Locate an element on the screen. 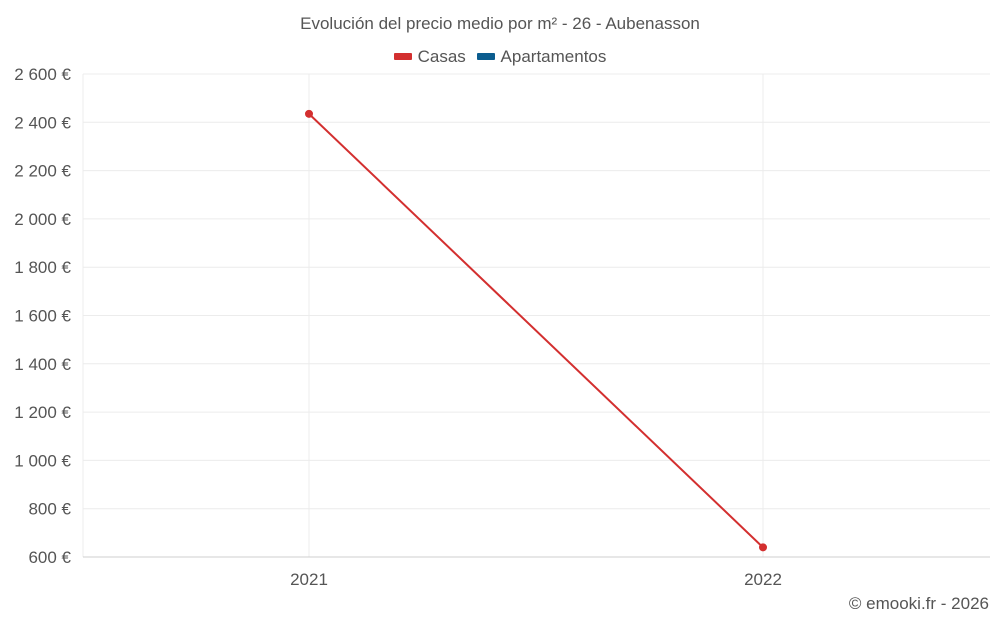  legend-label-apartamentos: Apartamentos is located at coordinates (553, 56).